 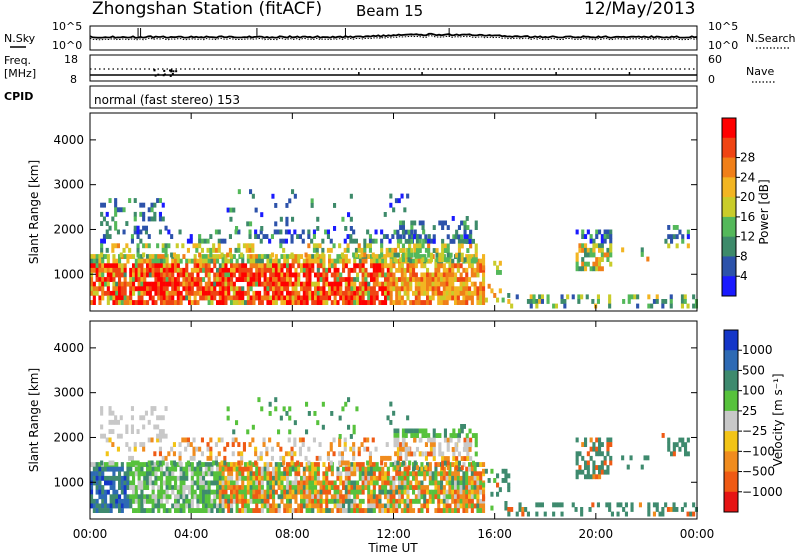 What do you see at coordinates (731, 340) in the screenshot?
I see `velocity-colorbar-swatch` at bounding box center [731, 340].